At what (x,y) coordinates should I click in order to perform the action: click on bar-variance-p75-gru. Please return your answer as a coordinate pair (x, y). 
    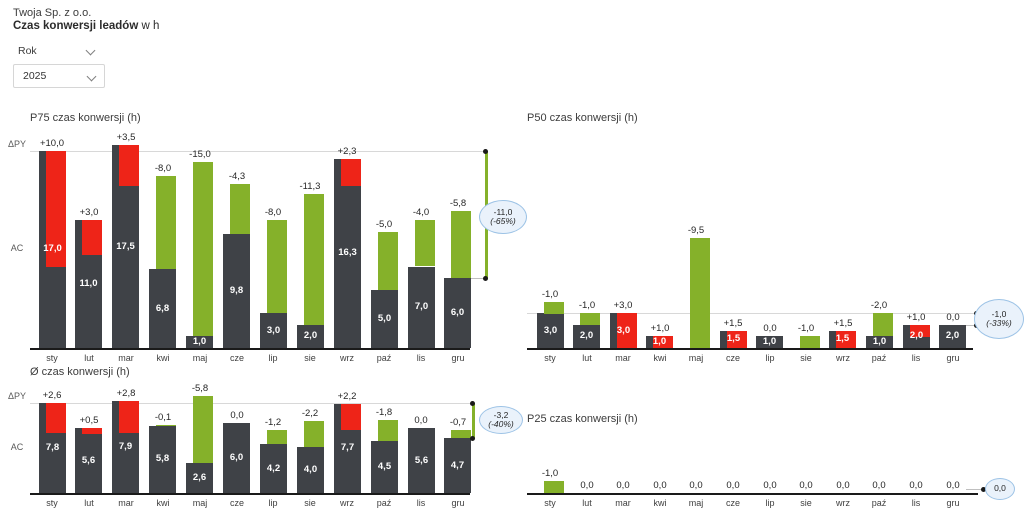
    Looking at the image, I should click on (461, 244).